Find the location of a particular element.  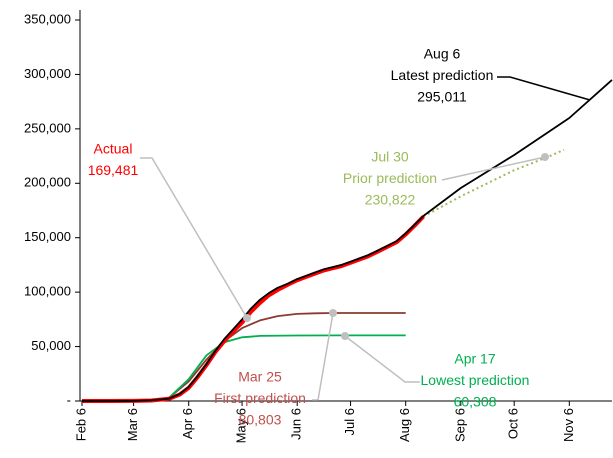

y-tick-label: 150,000 is located at coordinates (47, 236).